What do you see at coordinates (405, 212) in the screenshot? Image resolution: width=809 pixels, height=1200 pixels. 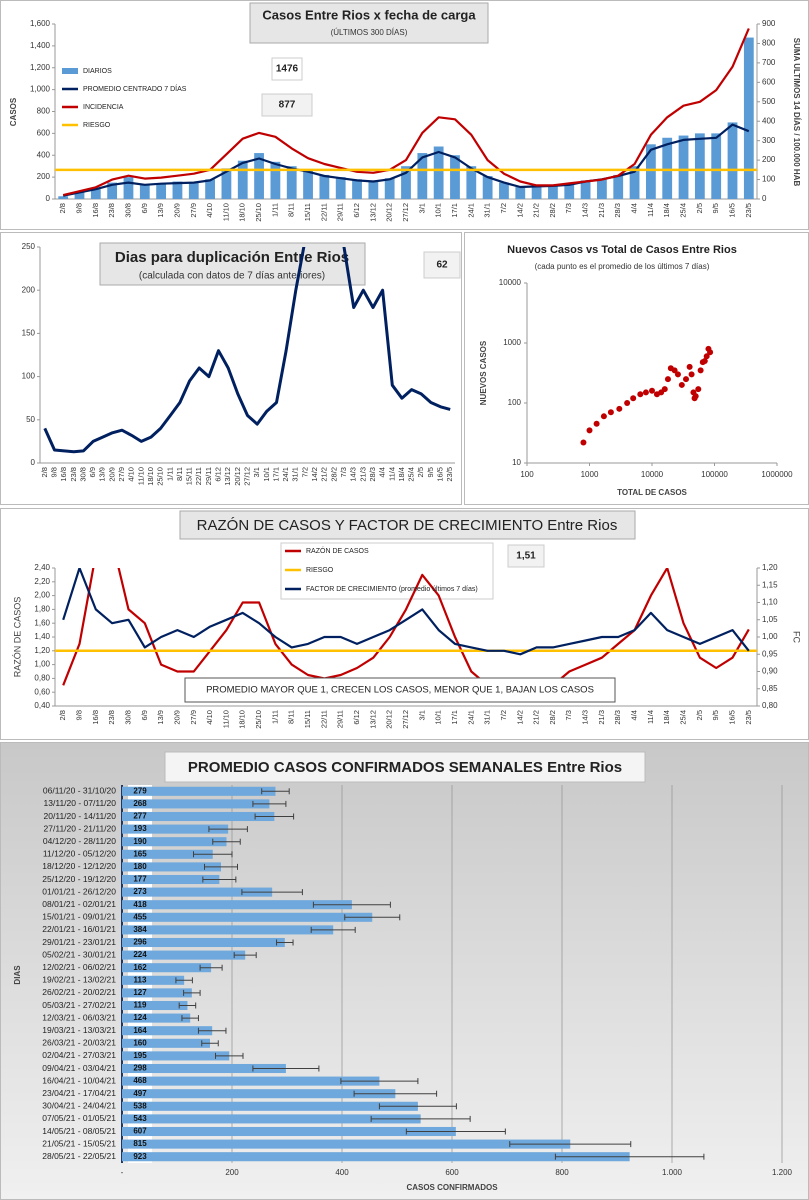 I see `x-tick-label: 27/12` at bounding box center [405, 212].